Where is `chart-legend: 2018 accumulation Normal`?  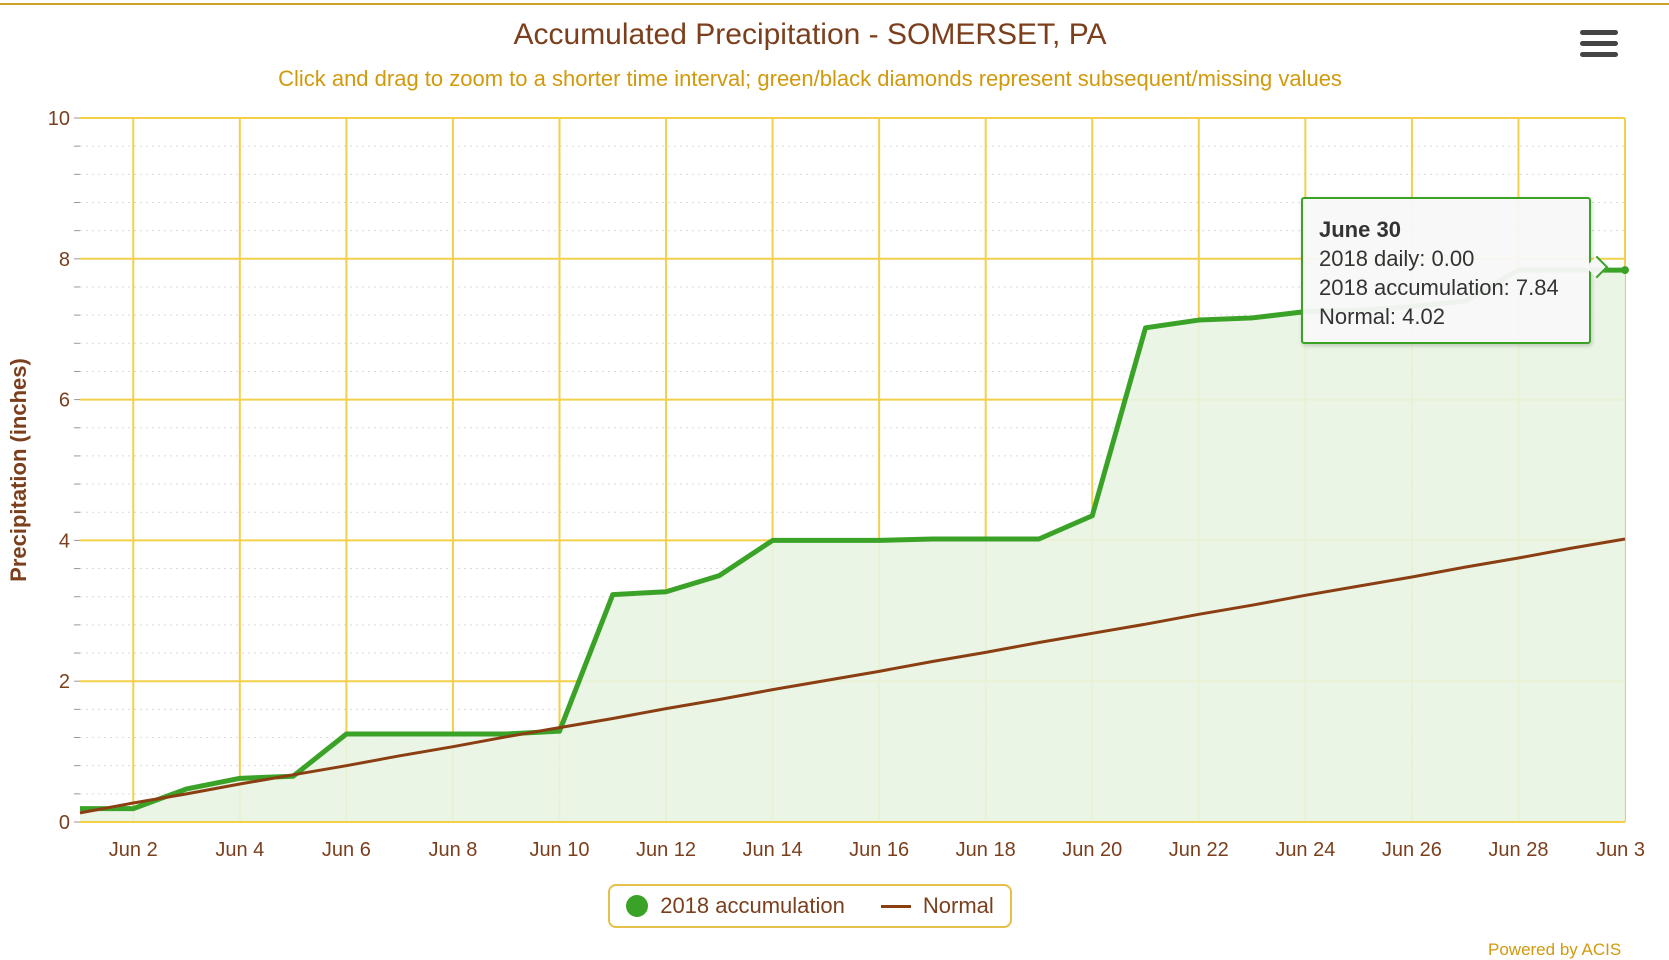
chart-legend: 2018 accumulation Normal is located at coordinates (810, 906).